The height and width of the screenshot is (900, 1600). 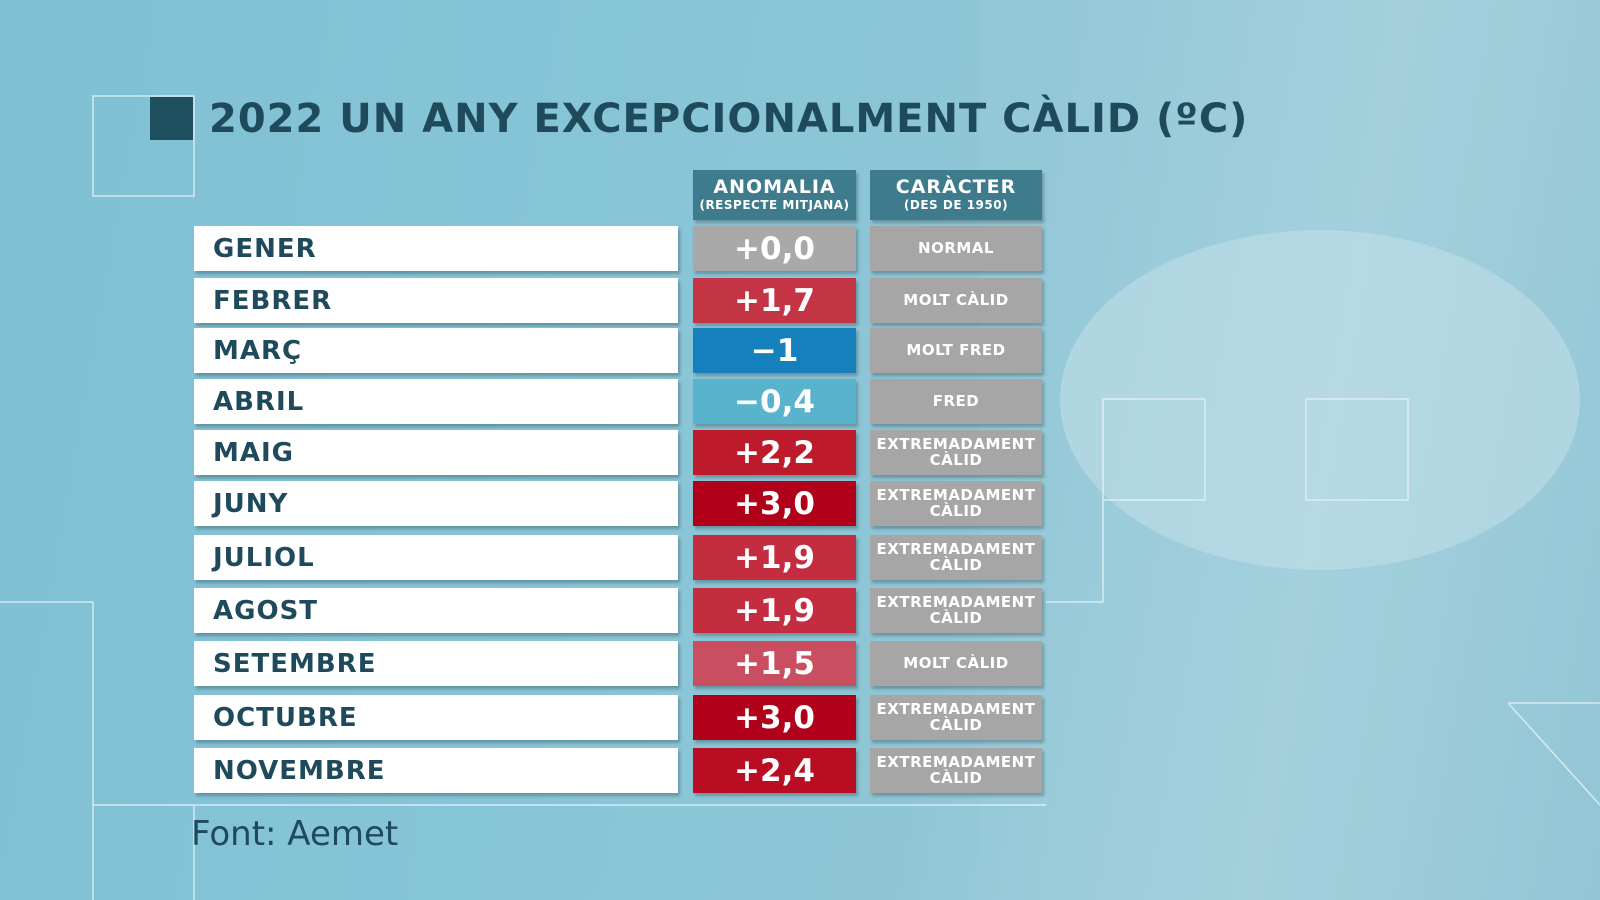 I want to click on month-cell: NOVEMBRE, so click(x=436, y=770).